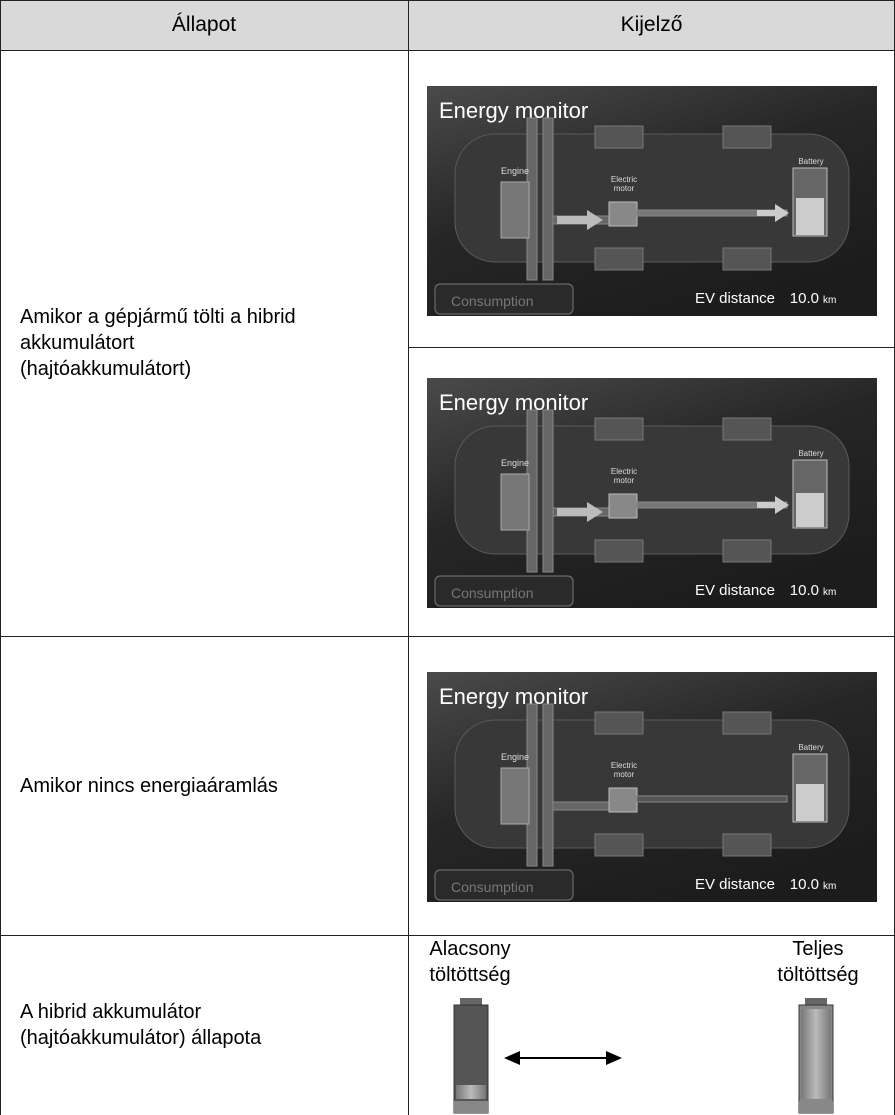 This screenshot has height=1115, width=895. What do you see at coordinates (111, 1012) in the screenshot?
I see `state-text: A hibrid akkumulátor` at bounding box center [111, 1012].